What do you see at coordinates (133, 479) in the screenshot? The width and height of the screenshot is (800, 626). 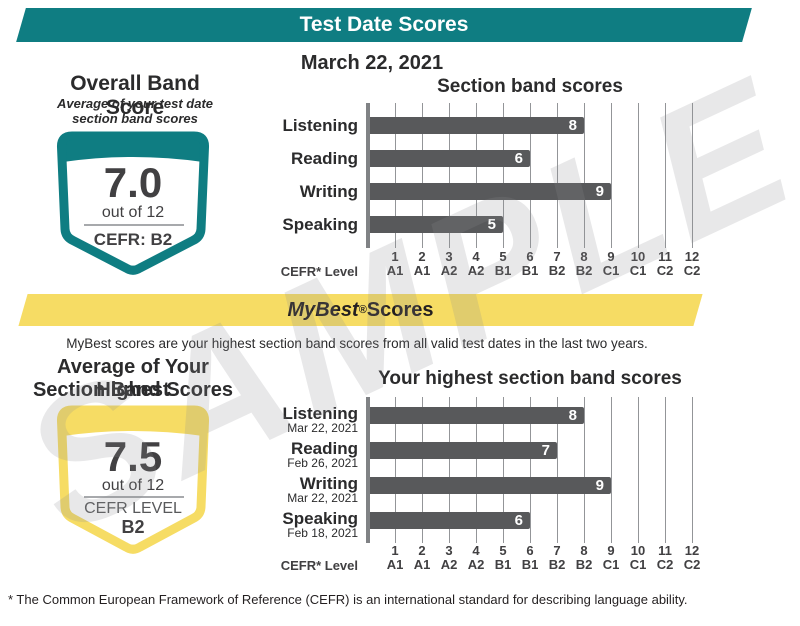 I see `mybest-score-badge-shield-icon` at bounding box center [133, 479].